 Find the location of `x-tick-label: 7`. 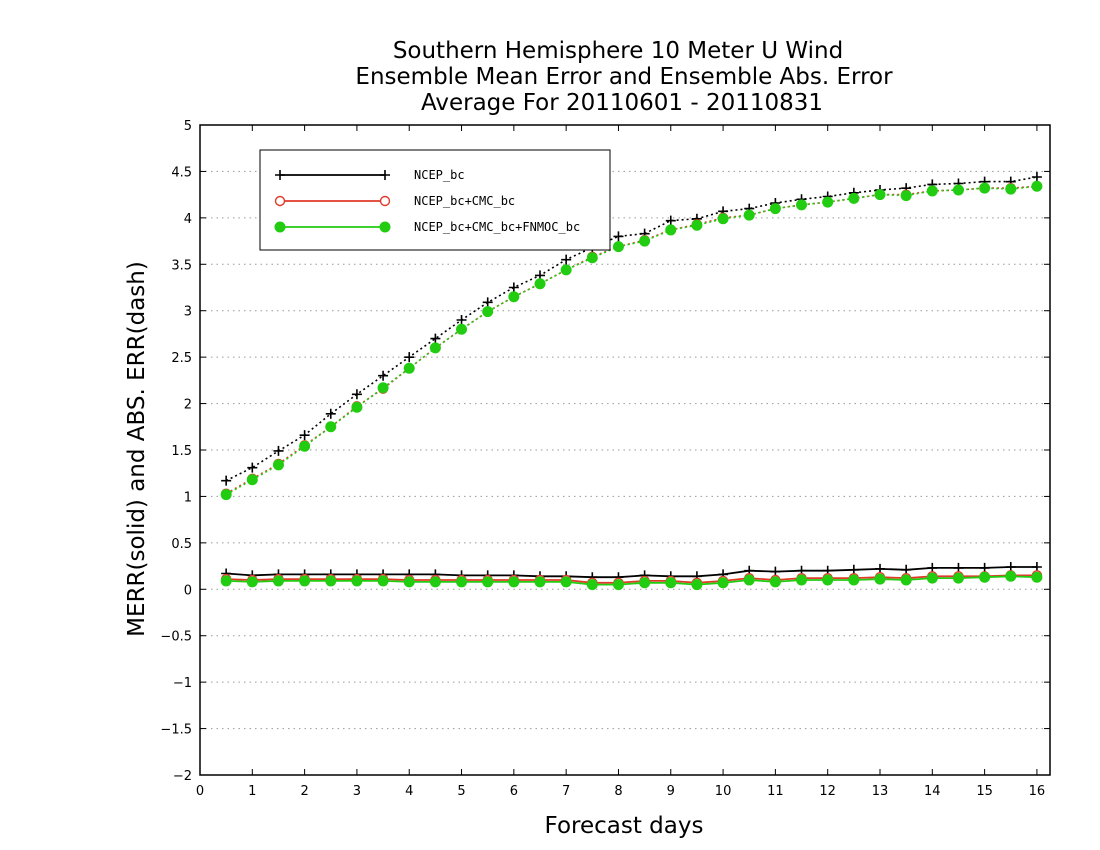

x-tick-label: 7 is located at coordinates (566, 791).